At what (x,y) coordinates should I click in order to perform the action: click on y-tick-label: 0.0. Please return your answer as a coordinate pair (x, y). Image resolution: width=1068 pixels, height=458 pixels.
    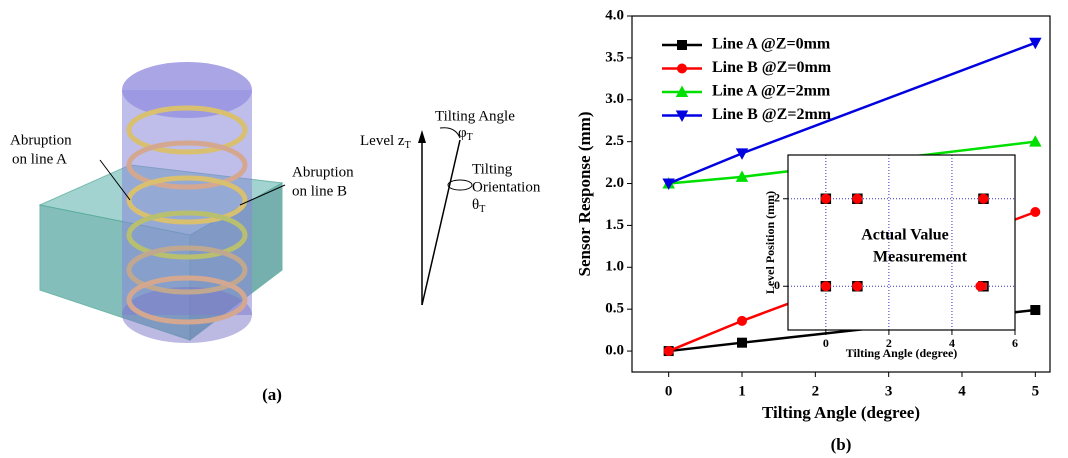
    Looking at the image, I should click on (614, 350).